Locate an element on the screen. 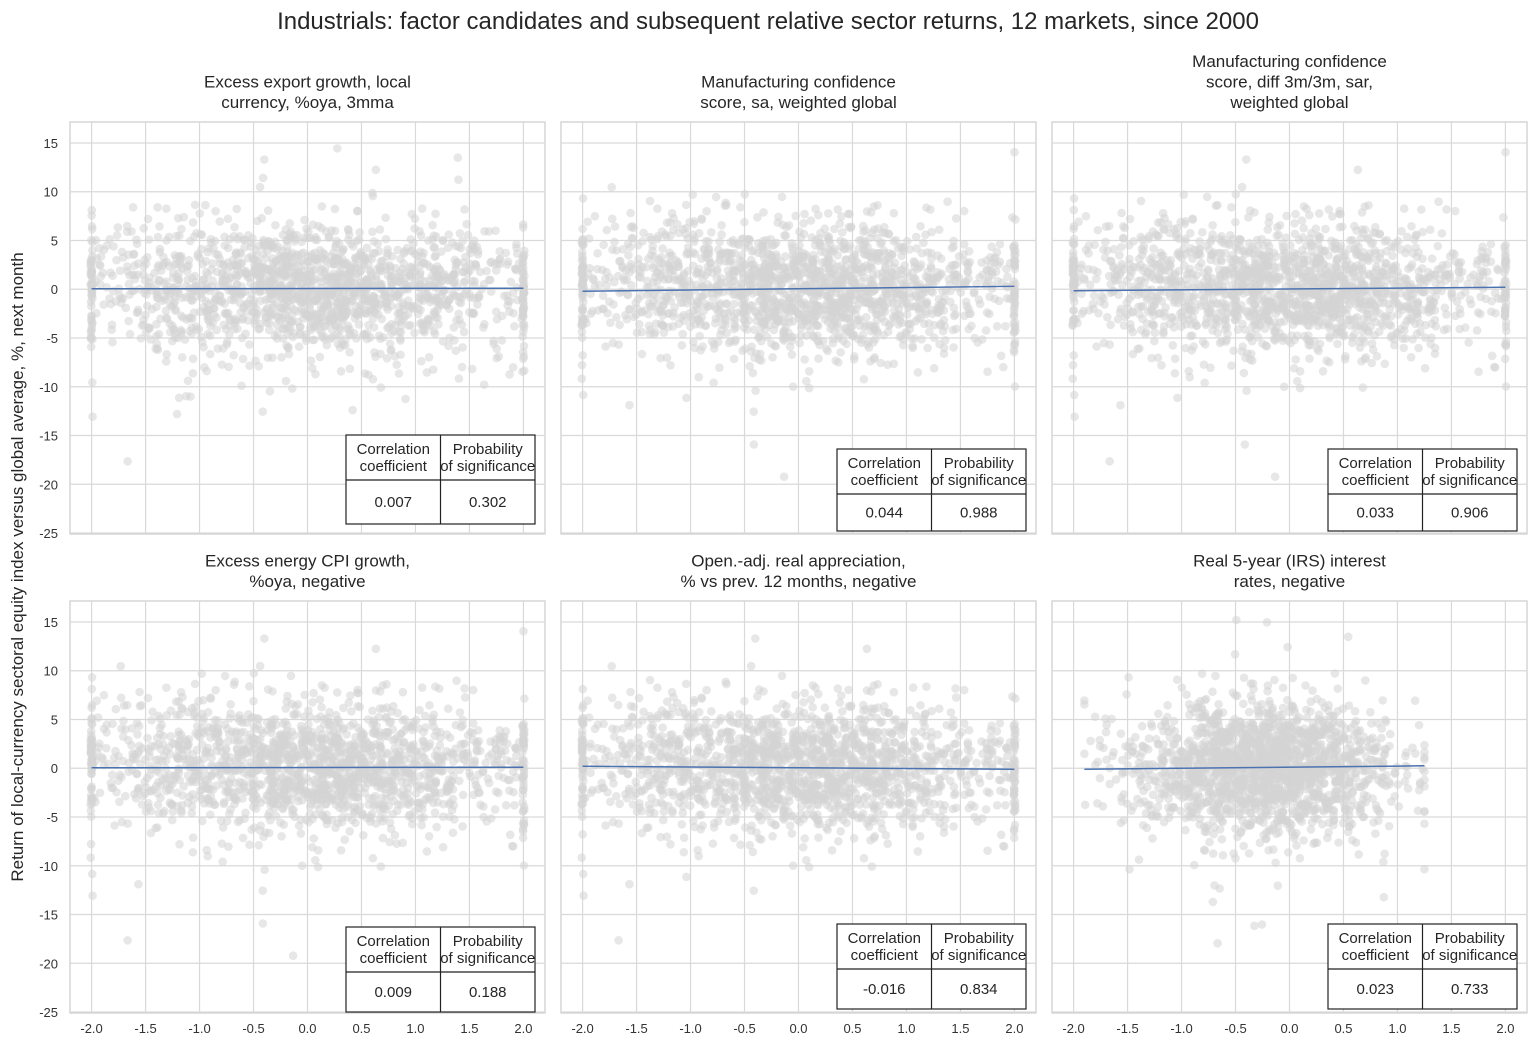  panel-title: score, sa, weighted global is located at coordinates (798, 102).